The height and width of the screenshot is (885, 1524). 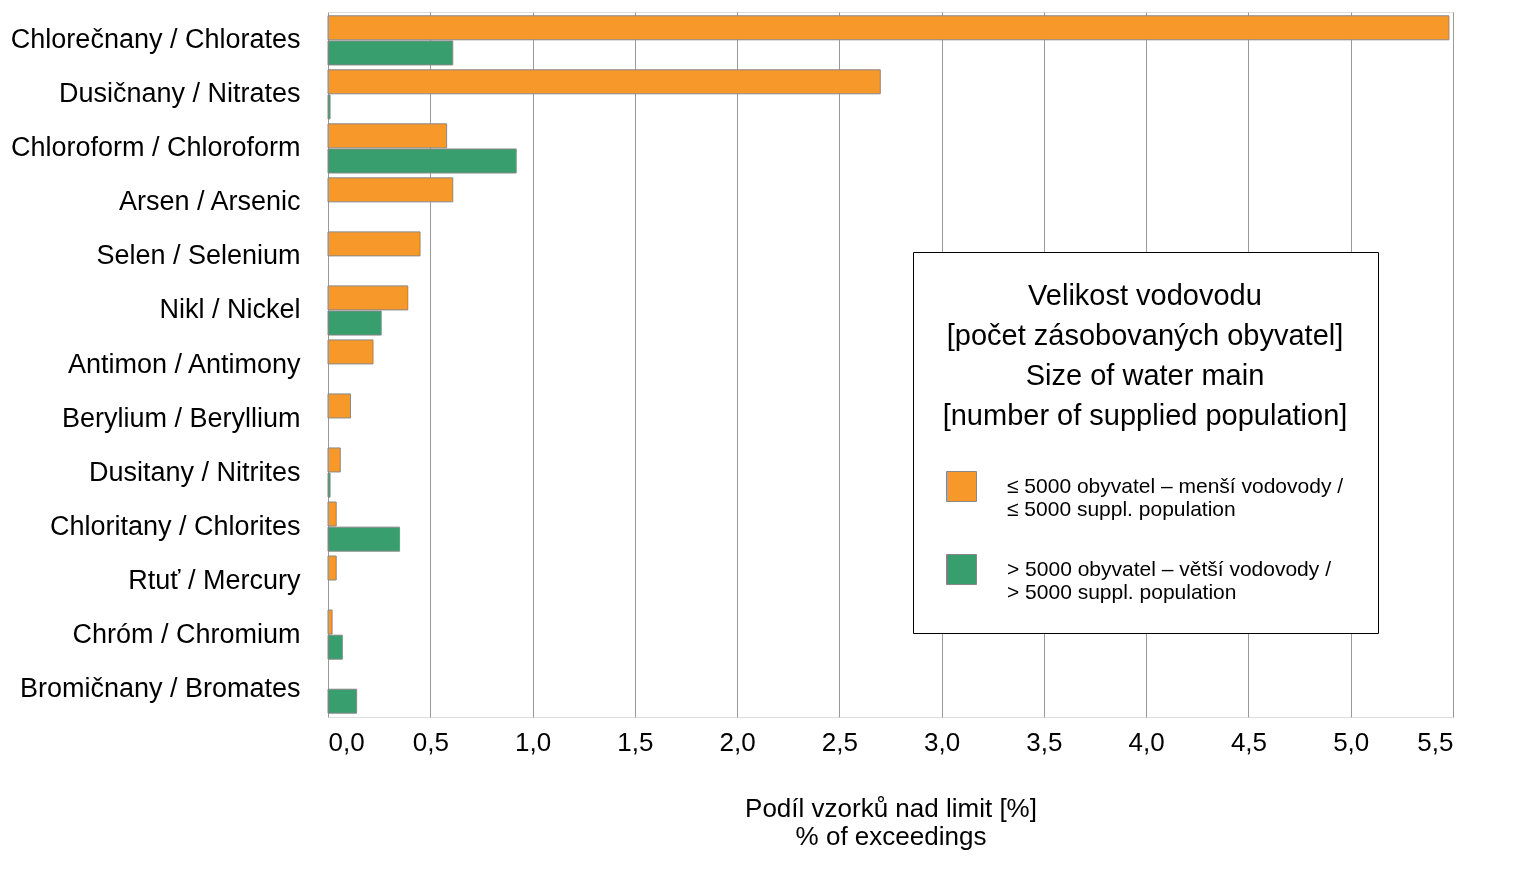 I want to click on legend-title: Velikost vodovodu [počet zásobovaných obyvatel] Size of water main [number of supplied population], so click(x=1145, y=355).